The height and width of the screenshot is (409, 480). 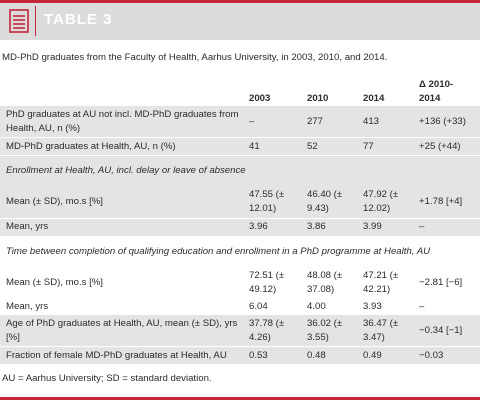 What do you see at coordinates (35, 21) in the screenshot?
I see `header-divider` at bounding box center [35, 21].